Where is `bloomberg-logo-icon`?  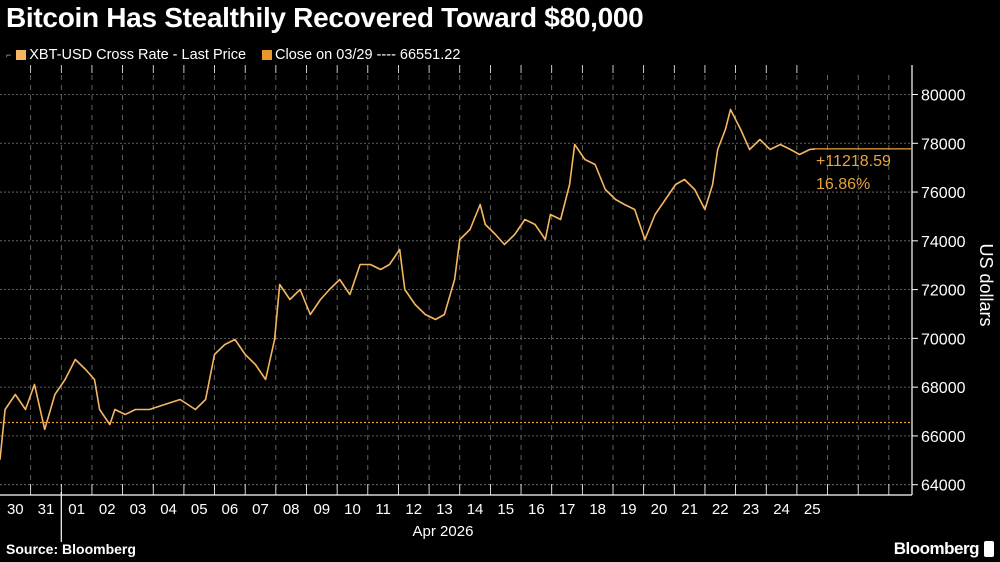 bloomberg-logo-icon is located at coordinates (989, 549).